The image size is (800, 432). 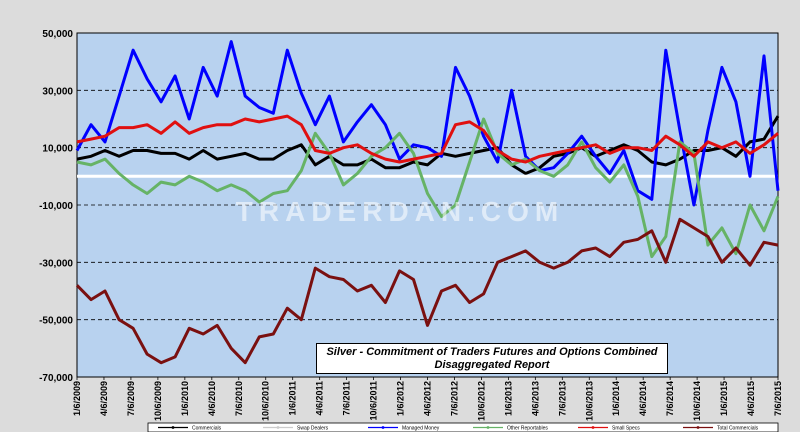 I want to click on series-line-small-specs, so click(x=427, y=139).